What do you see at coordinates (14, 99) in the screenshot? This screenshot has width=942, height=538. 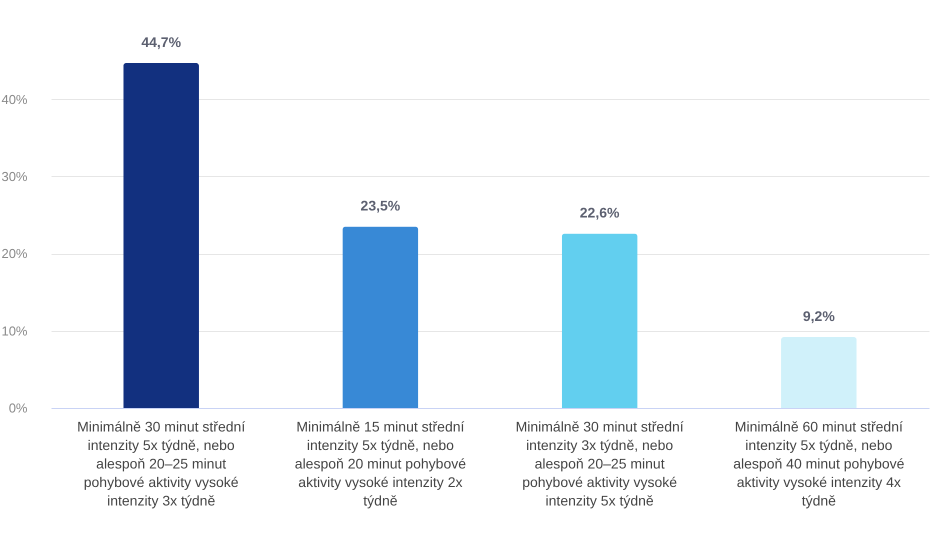 I see `y-tick-label: 40%` at bounding box center [14, 99].